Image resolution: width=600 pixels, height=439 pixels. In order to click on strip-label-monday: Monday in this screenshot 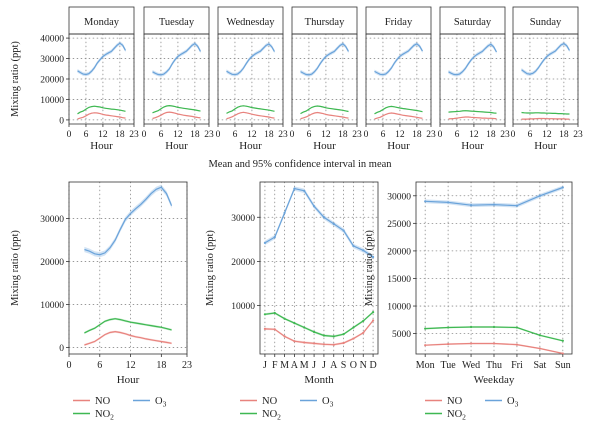, I will do `click(102, 22)`.